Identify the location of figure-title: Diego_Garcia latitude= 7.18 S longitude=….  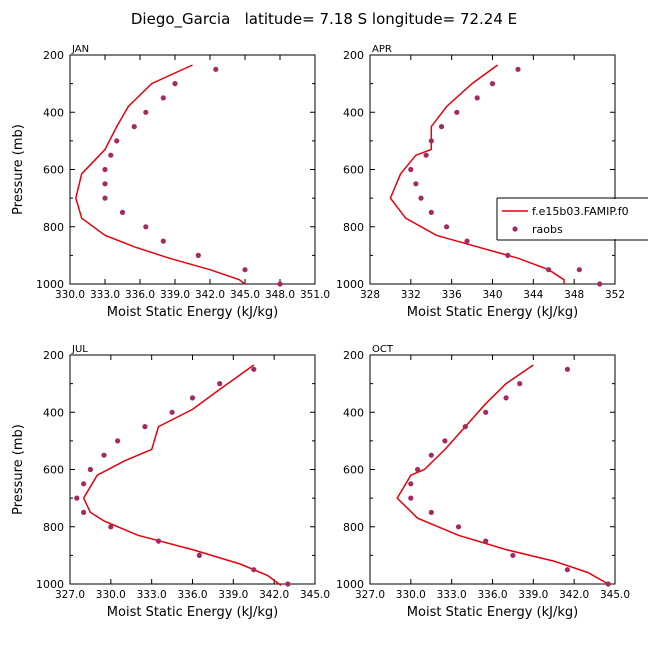
(324, 19).